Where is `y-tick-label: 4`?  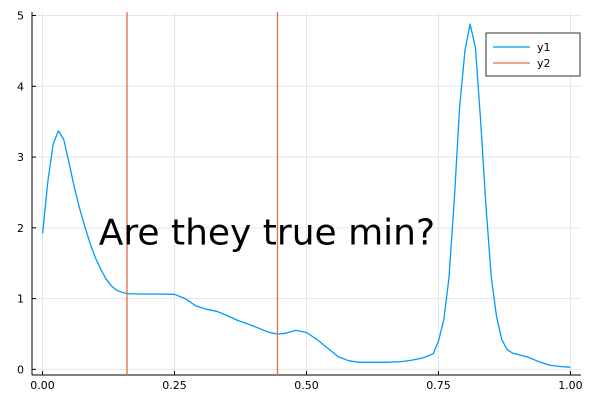
y-tick-label: 4 is located at coordinates (20, 86).